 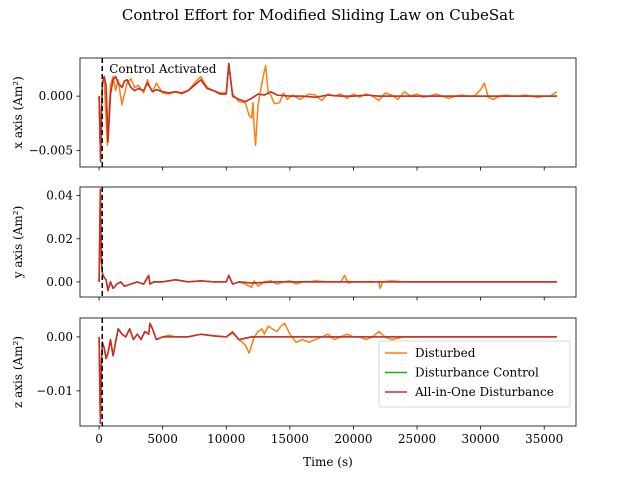 What do you see at coordinates (18, 112) in the screenshot?
I see `y-axis-label: x axis (Am²)` at bounding box center [18, 112].